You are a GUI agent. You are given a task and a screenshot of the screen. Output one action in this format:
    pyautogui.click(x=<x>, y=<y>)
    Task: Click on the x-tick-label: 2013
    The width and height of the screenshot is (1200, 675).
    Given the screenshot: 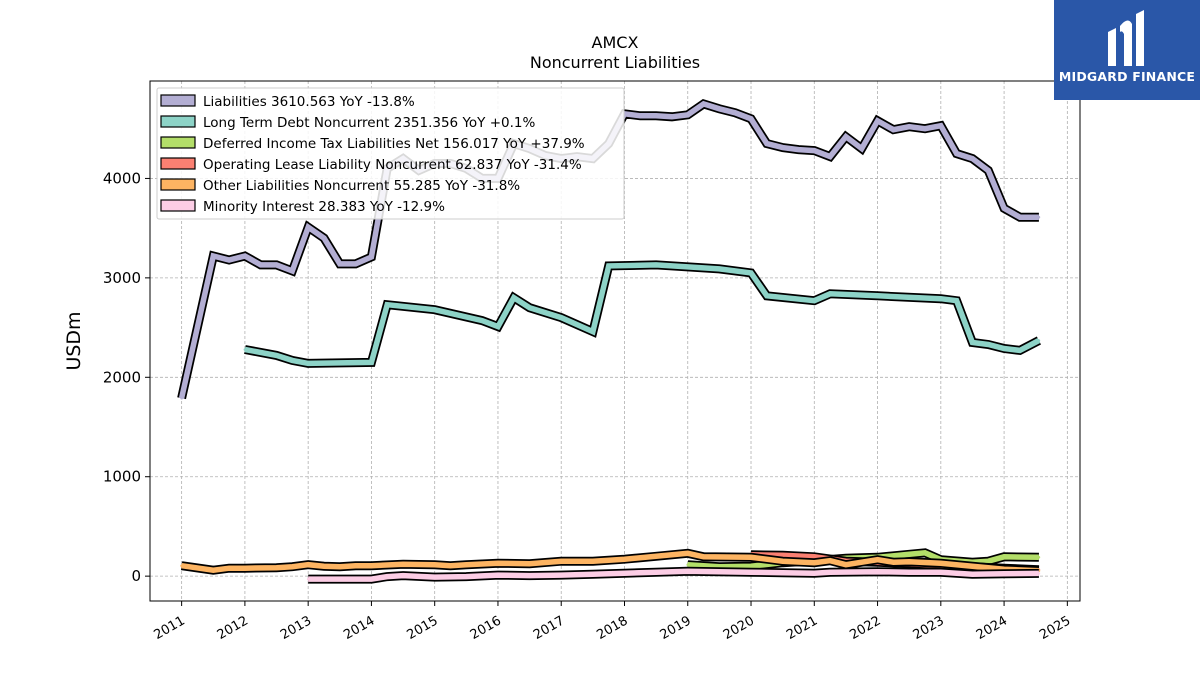 What is the action you would take?
    pyautogui.click(x=296, y=628)
    